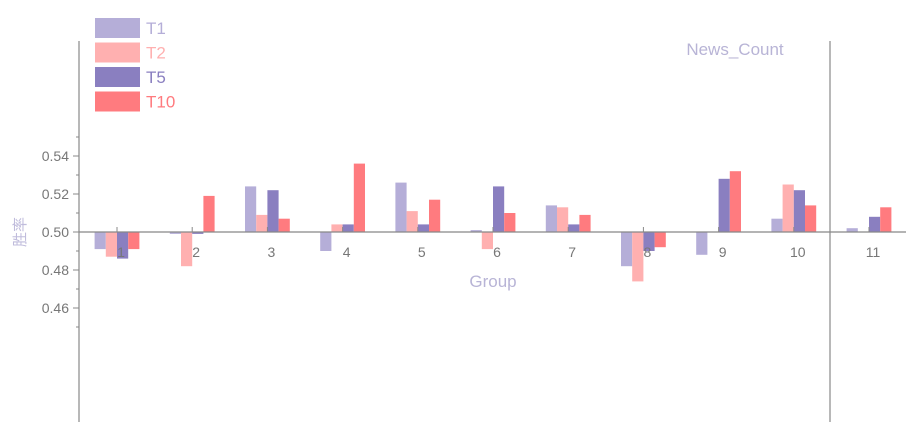 This screenshot has height=426, width=915. Describe the element at coordinates (156, 77) in the screenshot. I see `legend-label-t5: T5` at that location.